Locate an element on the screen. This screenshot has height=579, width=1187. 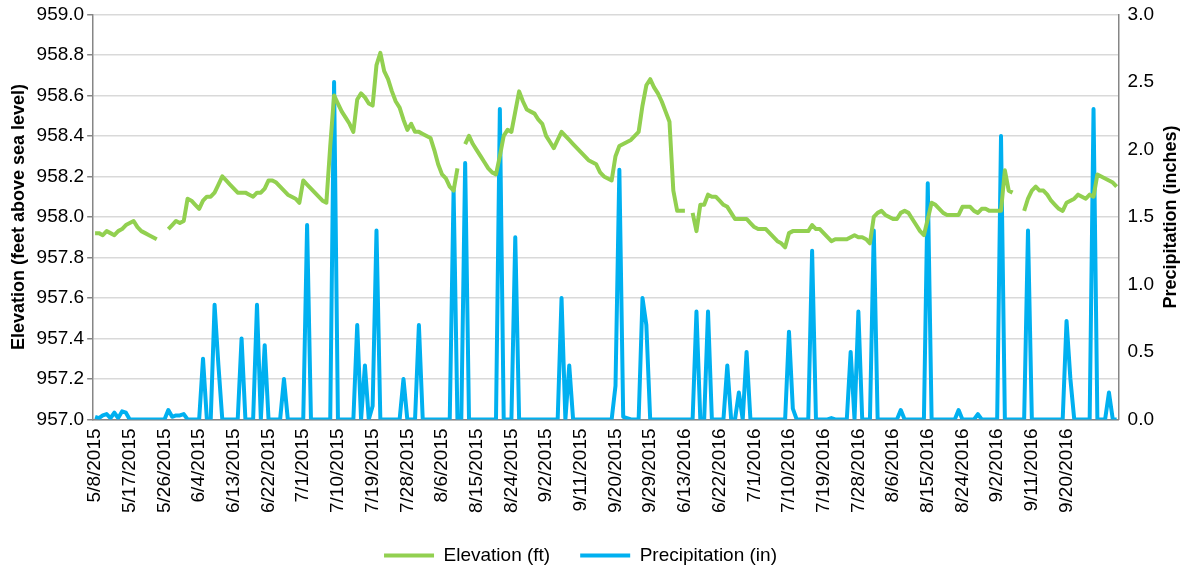
x-tick-label: 5/26/2015 is located at coordinates (163, 471).